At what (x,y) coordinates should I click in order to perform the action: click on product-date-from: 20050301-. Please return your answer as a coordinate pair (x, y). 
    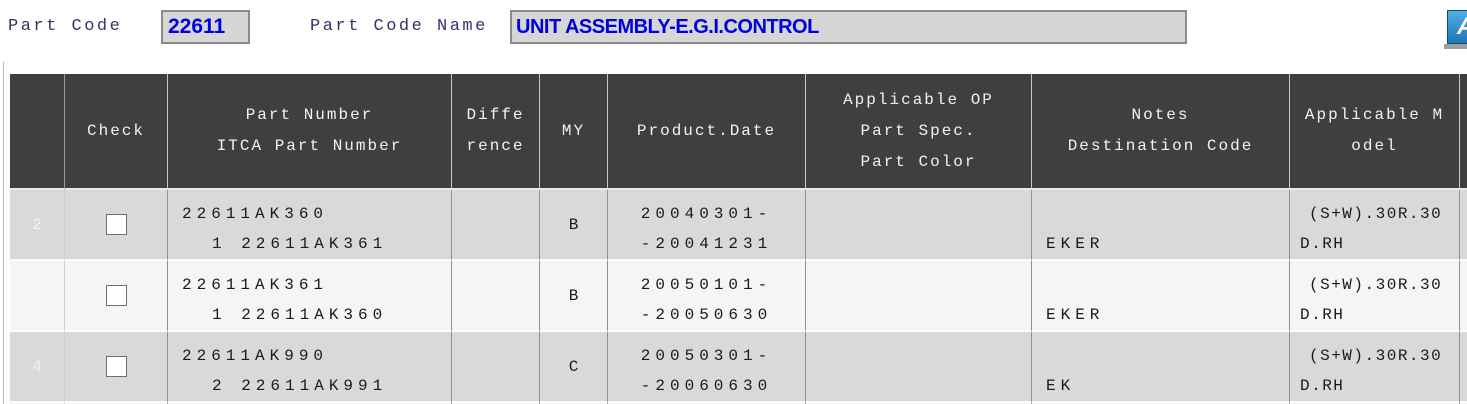
    Looking at the image, I should click on (706, 356).